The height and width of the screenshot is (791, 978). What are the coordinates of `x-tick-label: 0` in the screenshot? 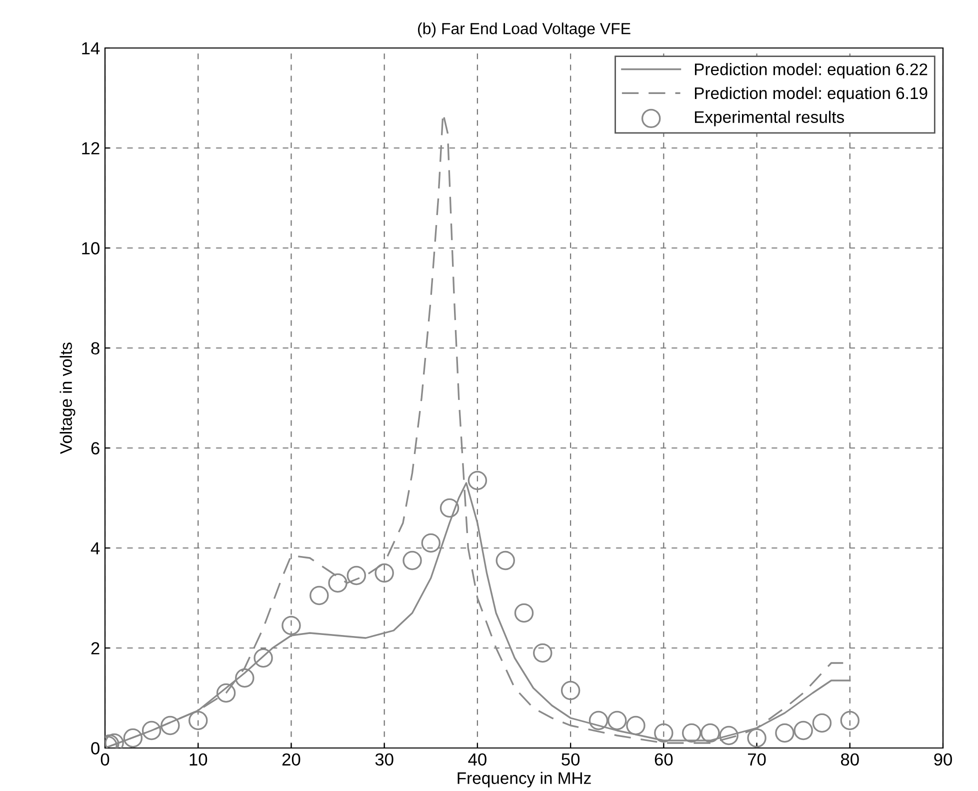 It's located at (105, 759).